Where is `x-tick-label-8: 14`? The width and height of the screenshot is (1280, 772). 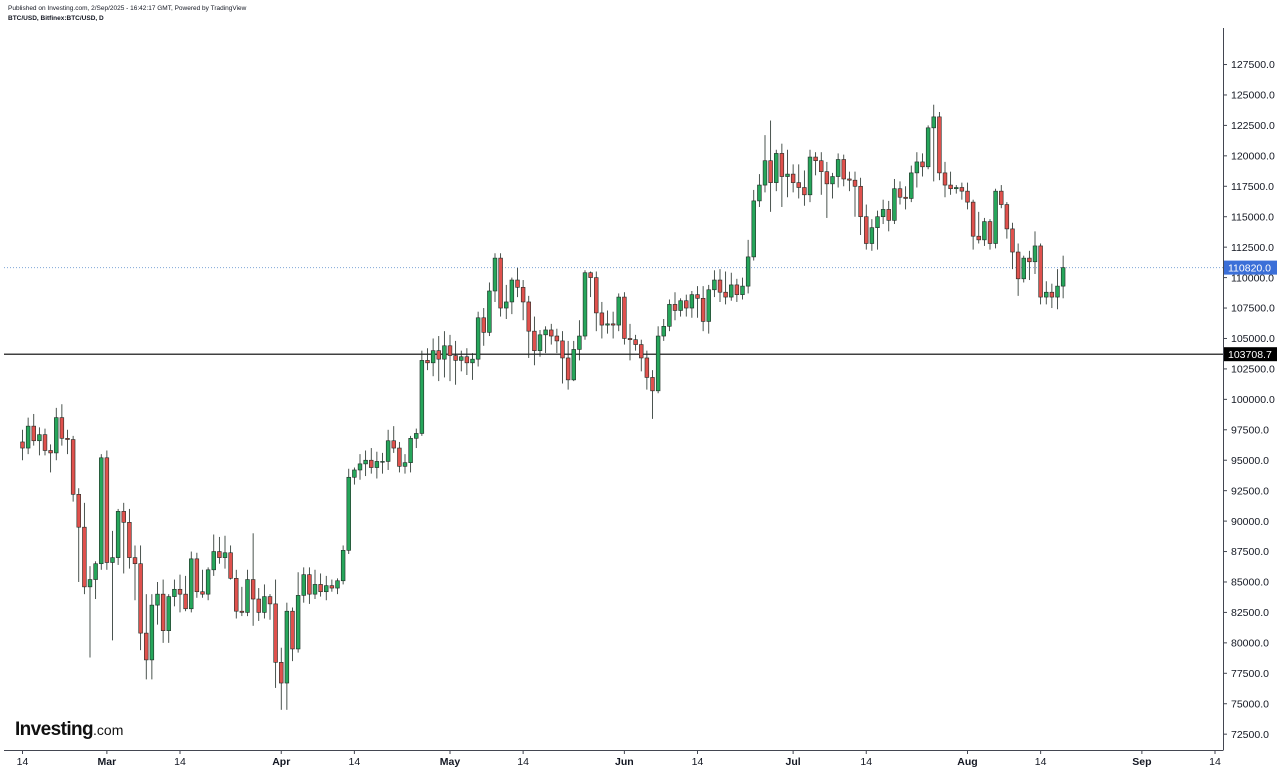 x-tick-label-8: 14 is located at coordinates (698, 762).